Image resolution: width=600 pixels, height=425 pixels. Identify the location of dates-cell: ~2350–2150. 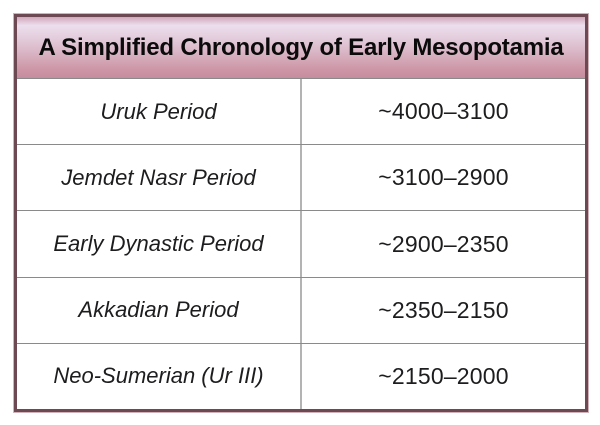
(442, 310).